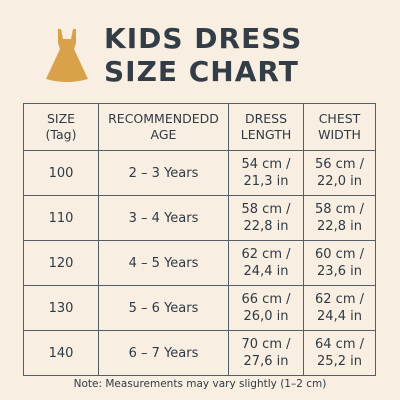 The image size is (400, 400). I want to click on chest-in: 25,2 in, so click(339, 361).